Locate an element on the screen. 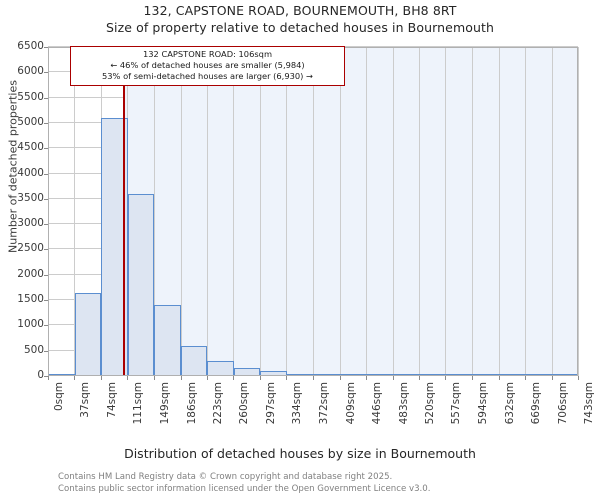  x-axis-tick-label: 297sqm is located at coordinates (270, 403).